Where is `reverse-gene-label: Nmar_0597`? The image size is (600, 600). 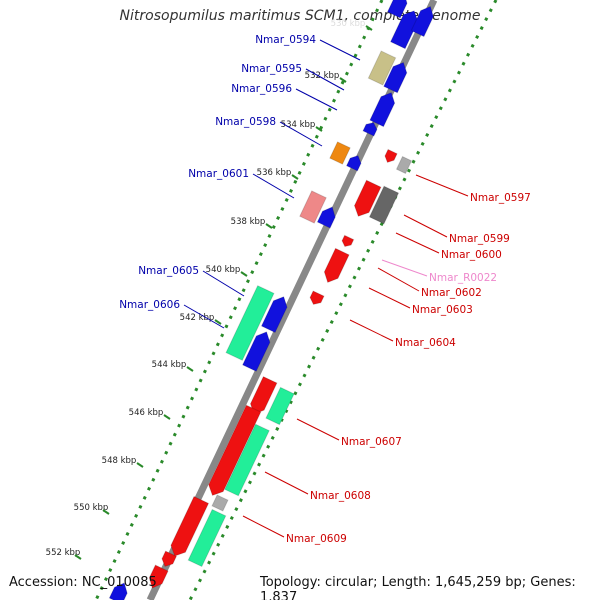
reverse-gene-label: Nmar_0597 is located at coordinates (500, 198).